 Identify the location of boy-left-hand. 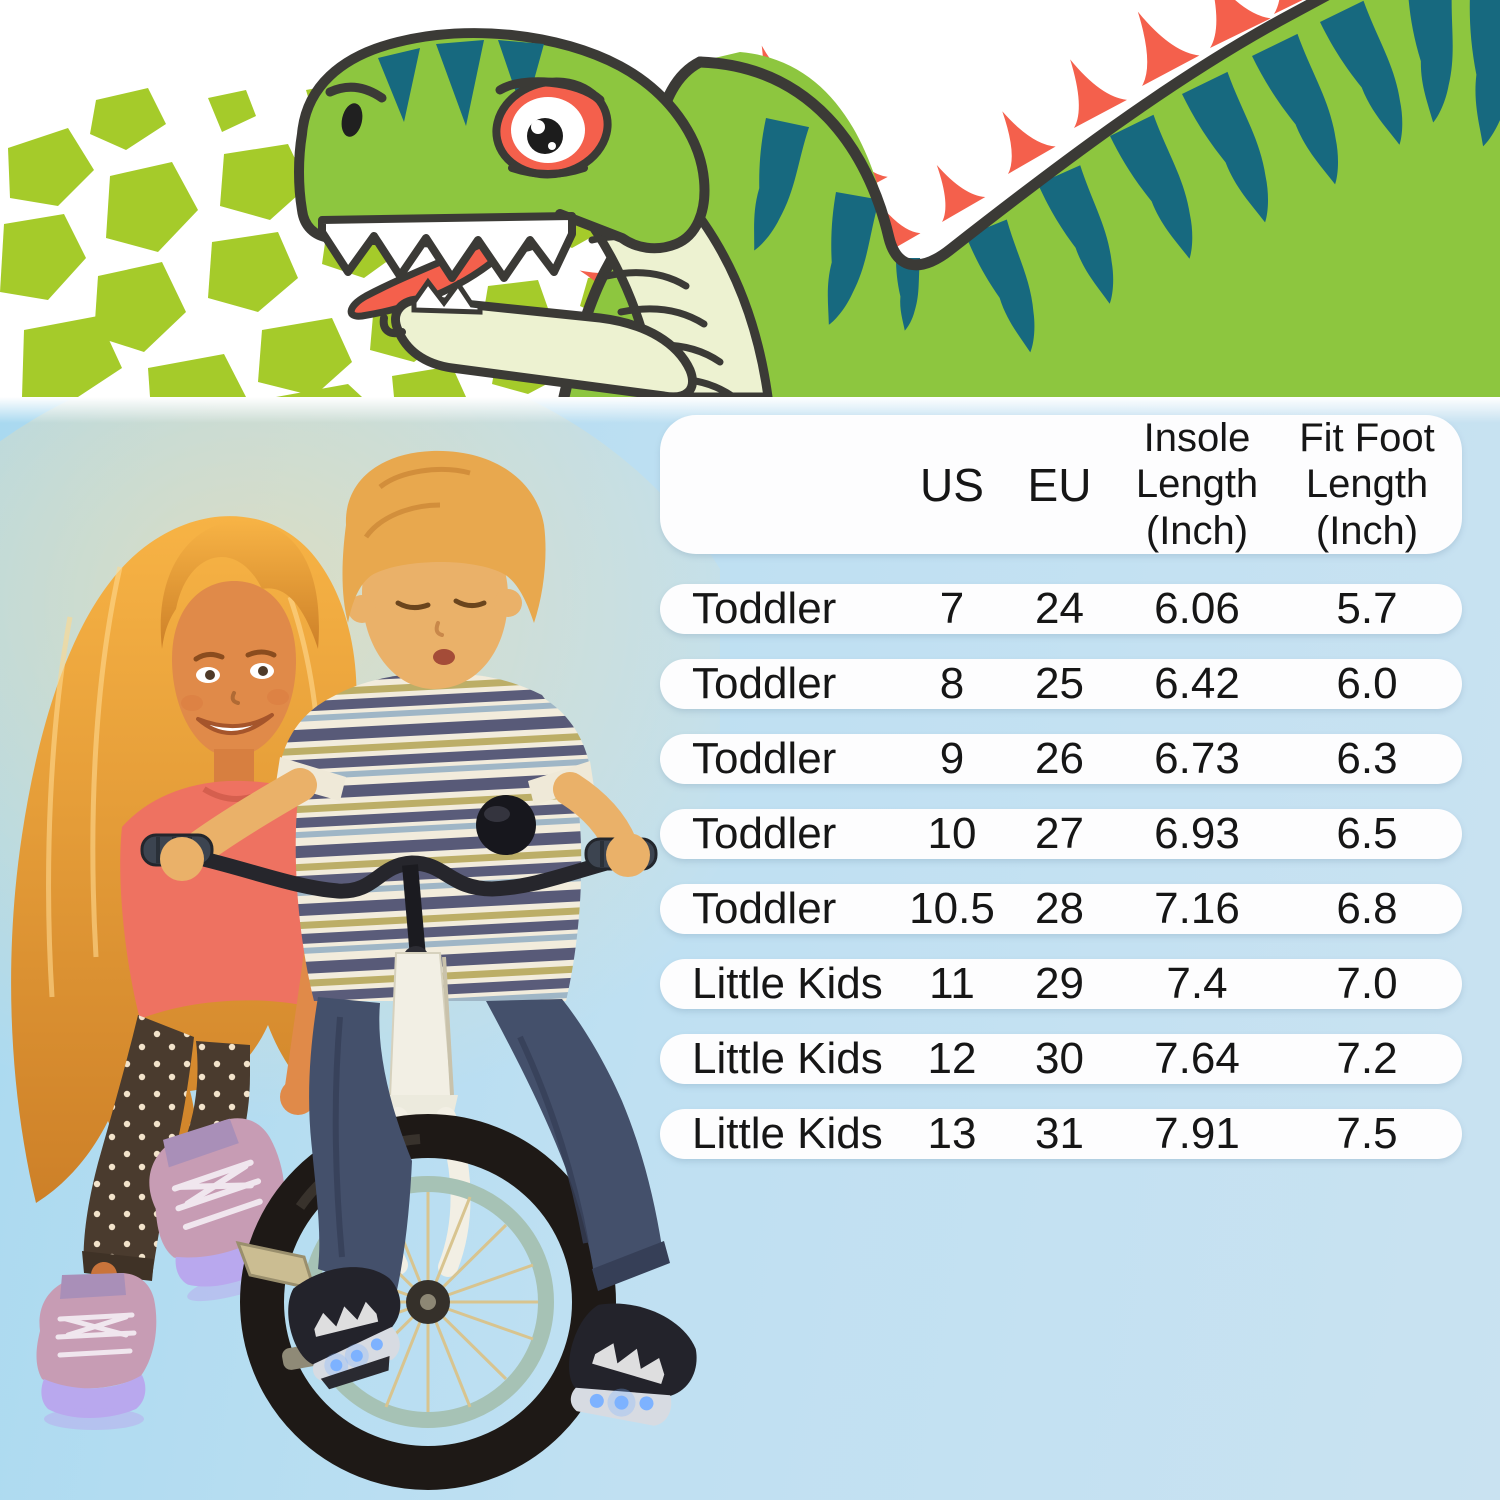
(628, 855).